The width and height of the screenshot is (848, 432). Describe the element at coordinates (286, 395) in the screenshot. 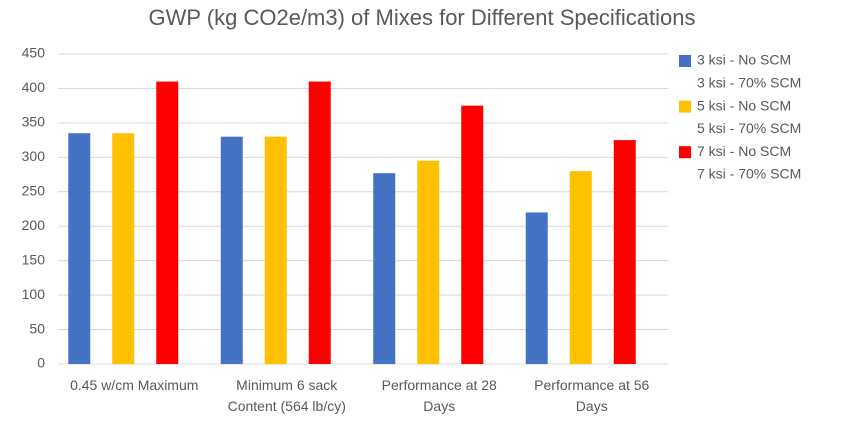

I see `x-tick-label: Minimum 6 sack Content (564 lb/cy)` at that location.